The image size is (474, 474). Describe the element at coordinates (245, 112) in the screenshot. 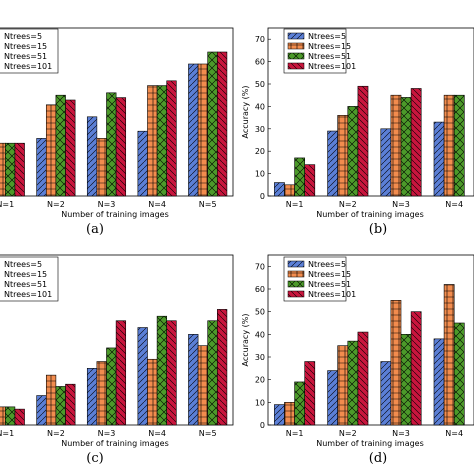

I see `y-axis-label: Accuracy (%)` at that location.